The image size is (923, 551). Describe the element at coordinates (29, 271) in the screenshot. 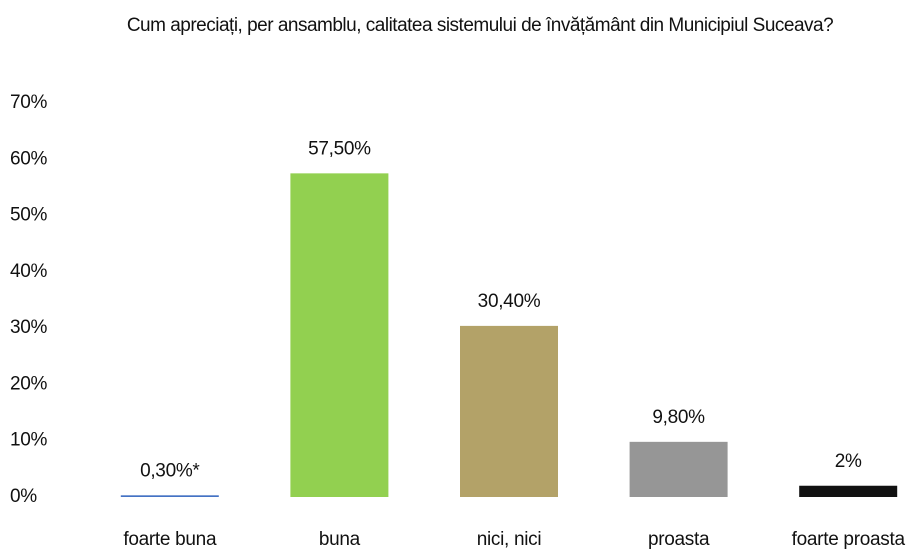

I see `y-tick-label: 40%` at that location.